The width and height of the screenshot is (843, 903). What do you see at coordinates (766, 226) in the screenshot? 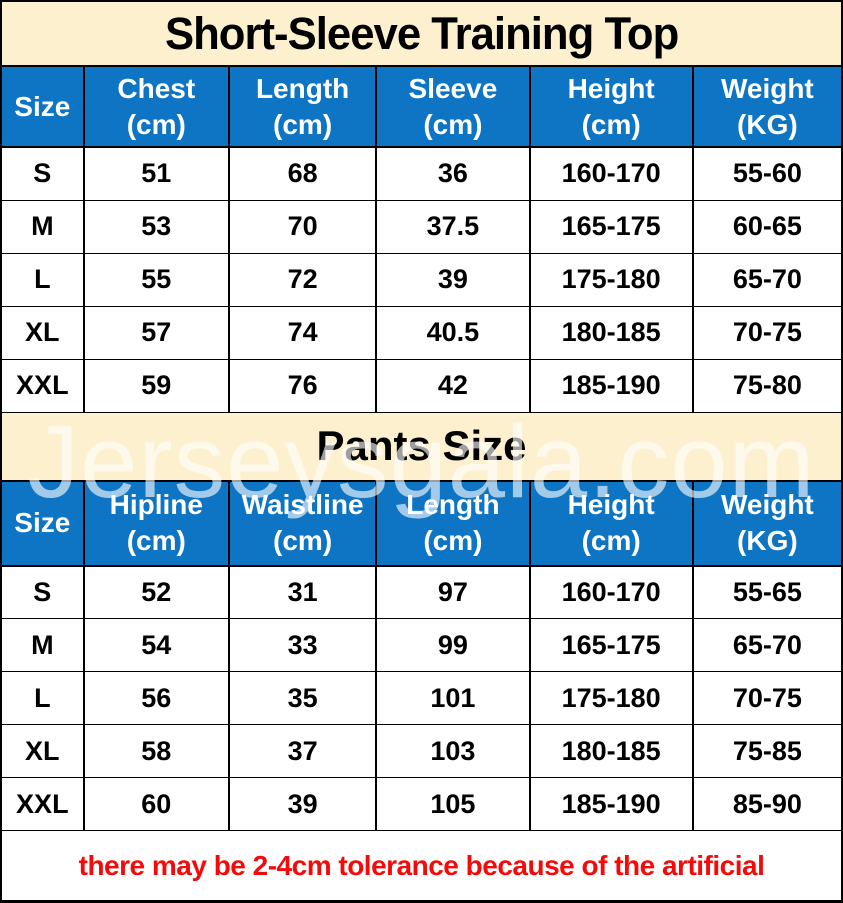
I see `measurement-cell: 60-65` at bounding box center [766, 226].